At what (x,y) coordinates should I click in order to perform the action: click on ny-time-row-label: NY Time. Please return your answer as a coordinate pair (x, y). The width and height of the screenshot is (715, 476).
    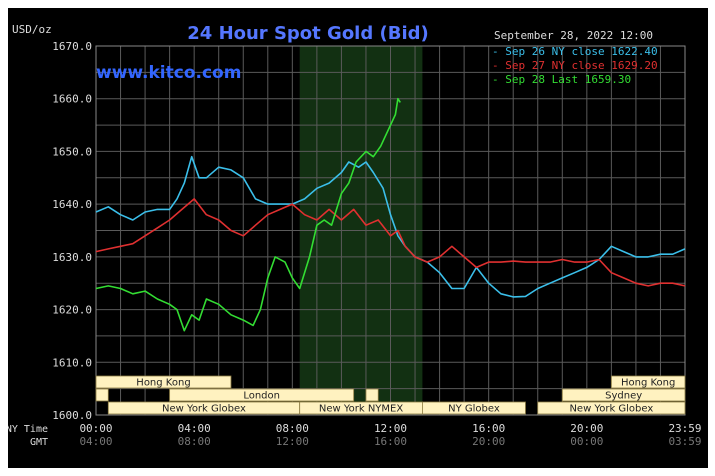
    Looking at the image, I should click on (28, 429).